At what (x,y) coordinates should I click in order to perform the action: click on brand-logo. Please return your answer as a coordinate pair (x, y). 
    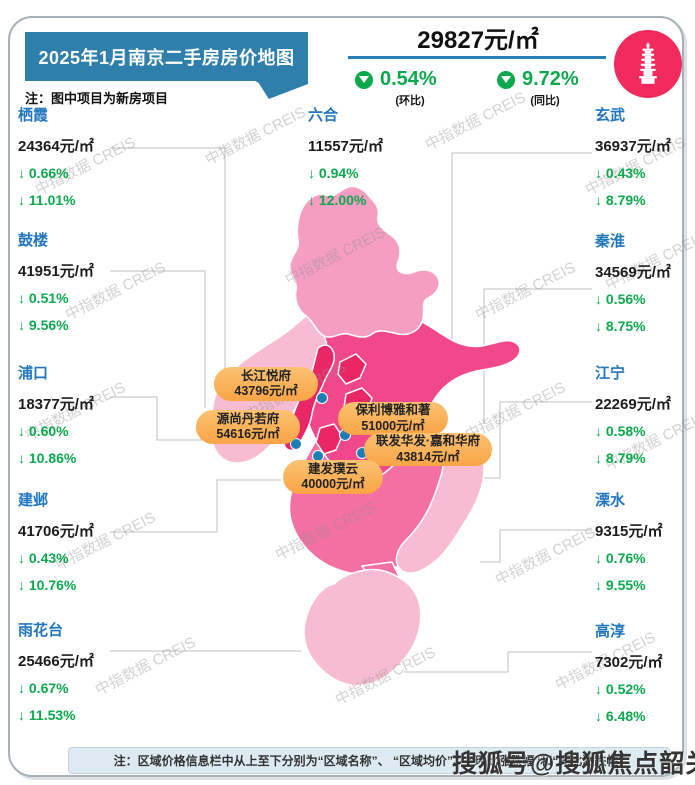
    Looking at the image, I should click on (648, 64).